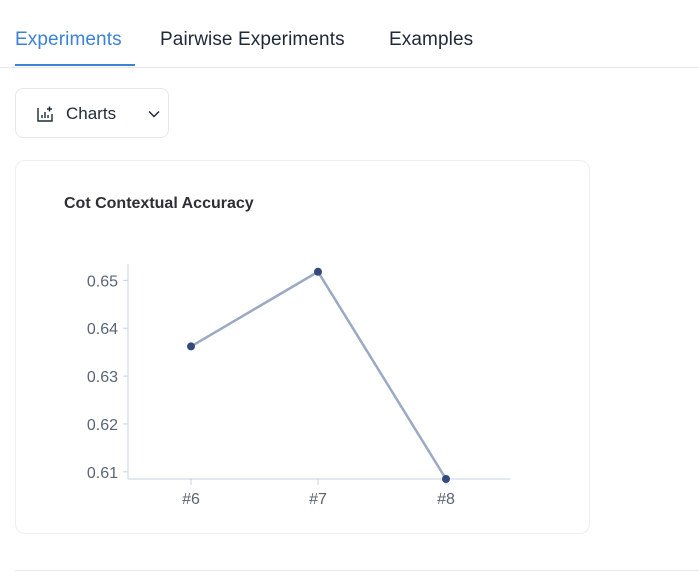 The image size is (699, 573). I want to click on active-tab-indicator, so click(75, 65).